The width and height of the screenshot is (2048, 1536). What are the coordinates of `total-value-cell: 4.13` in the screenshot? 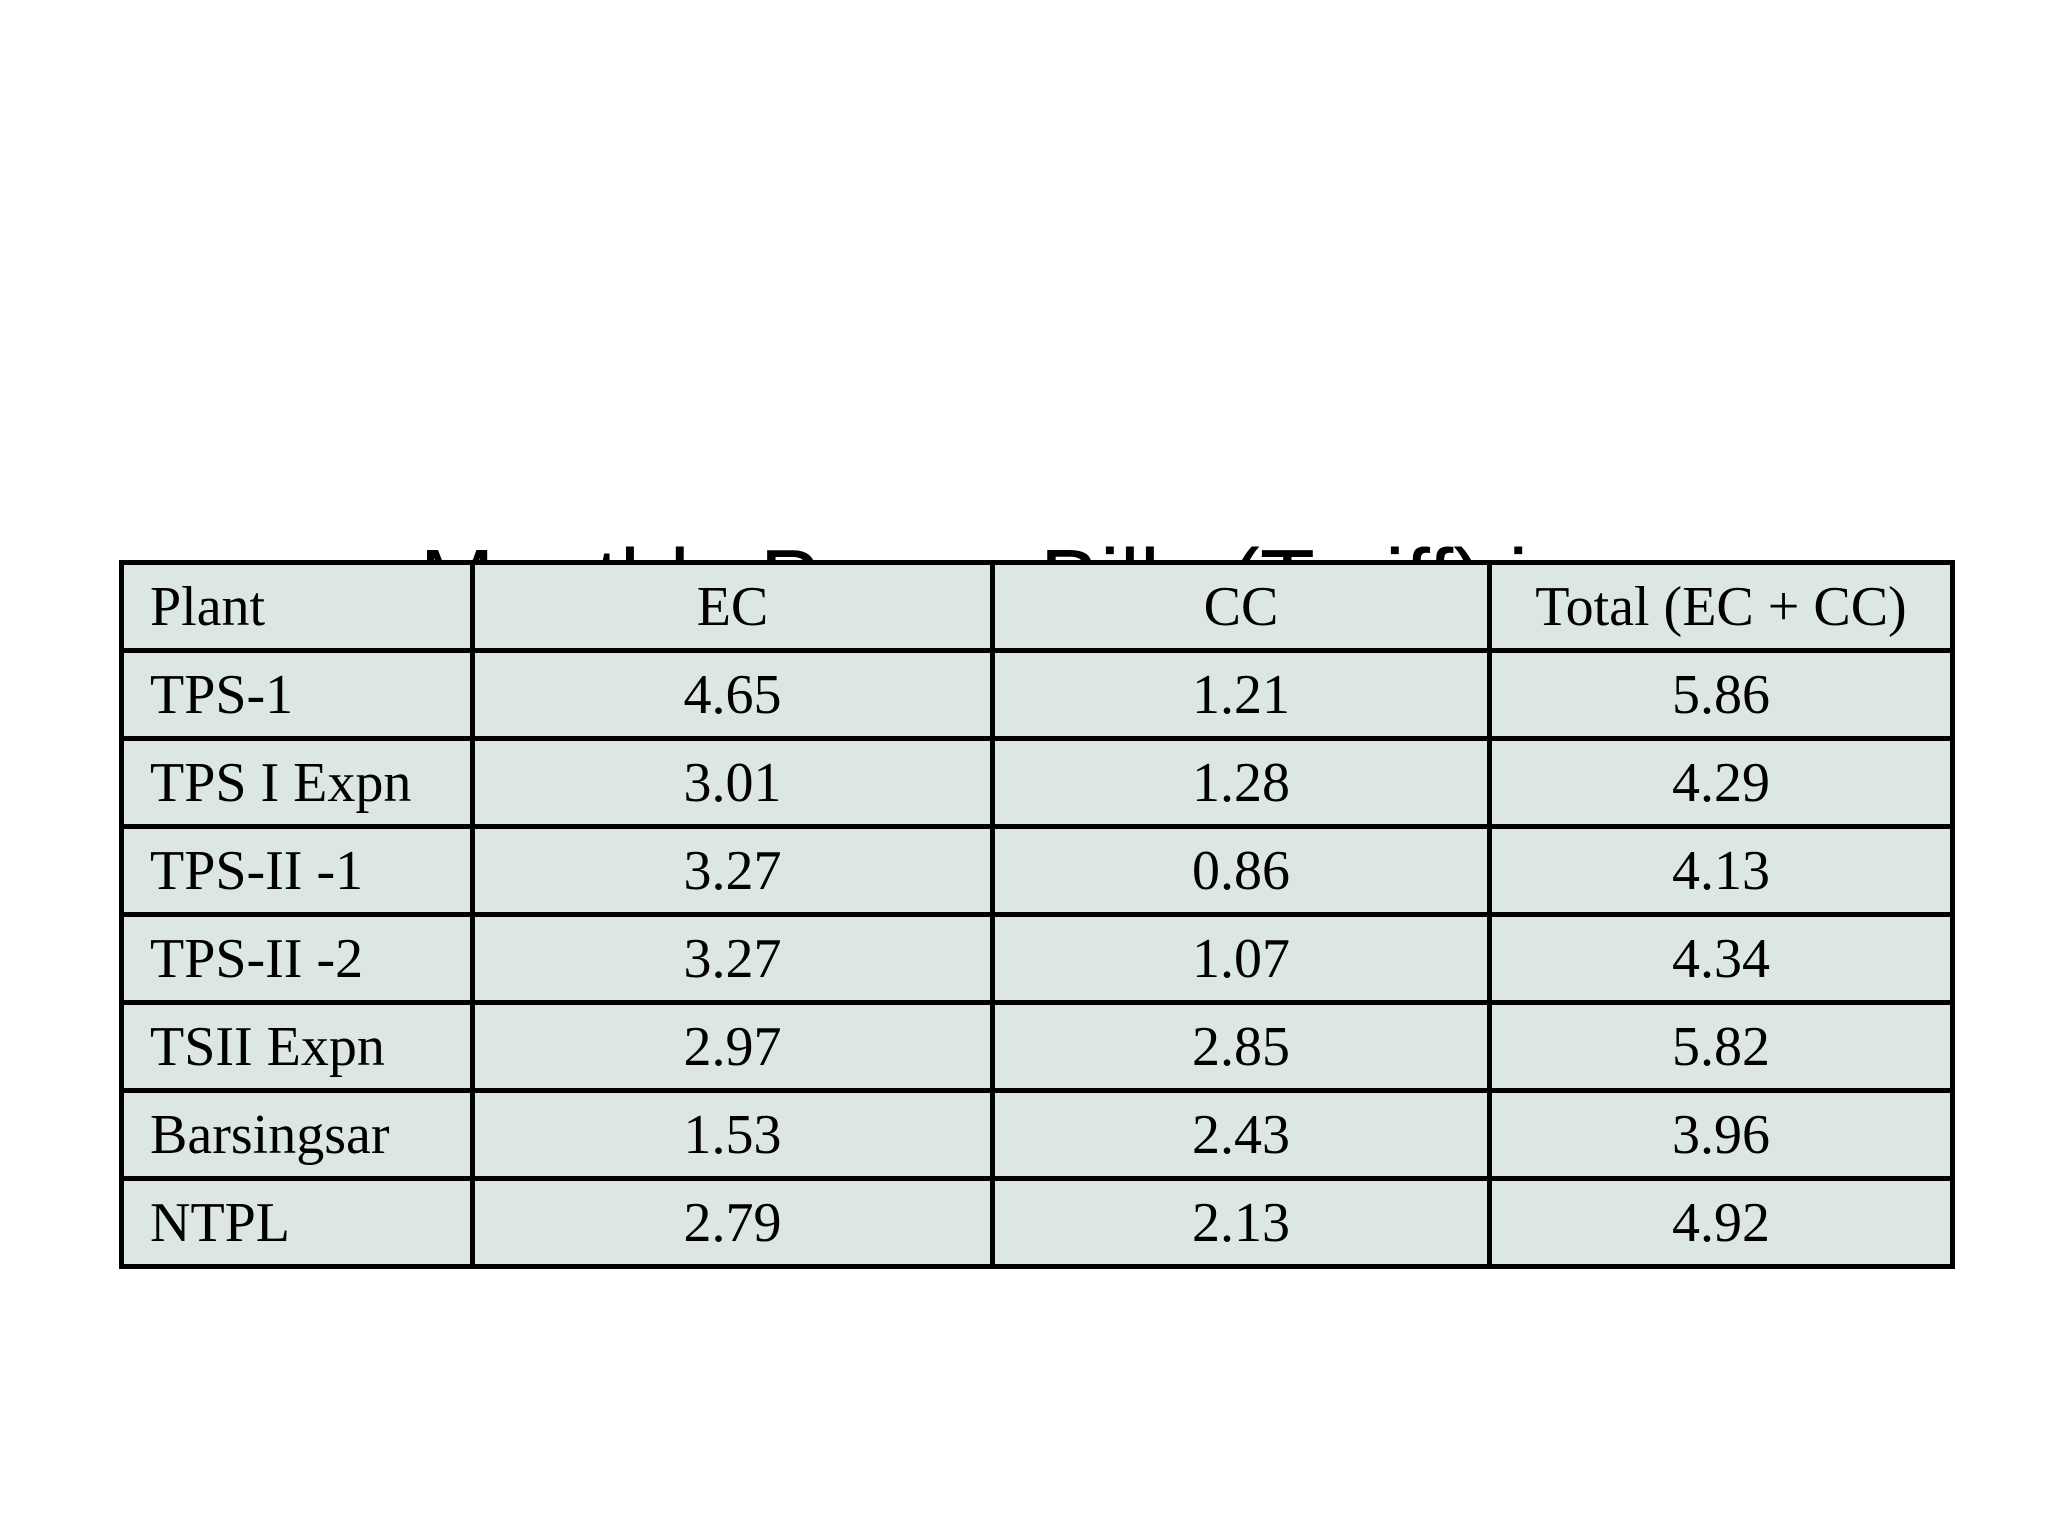 It's located at (1721, 870).